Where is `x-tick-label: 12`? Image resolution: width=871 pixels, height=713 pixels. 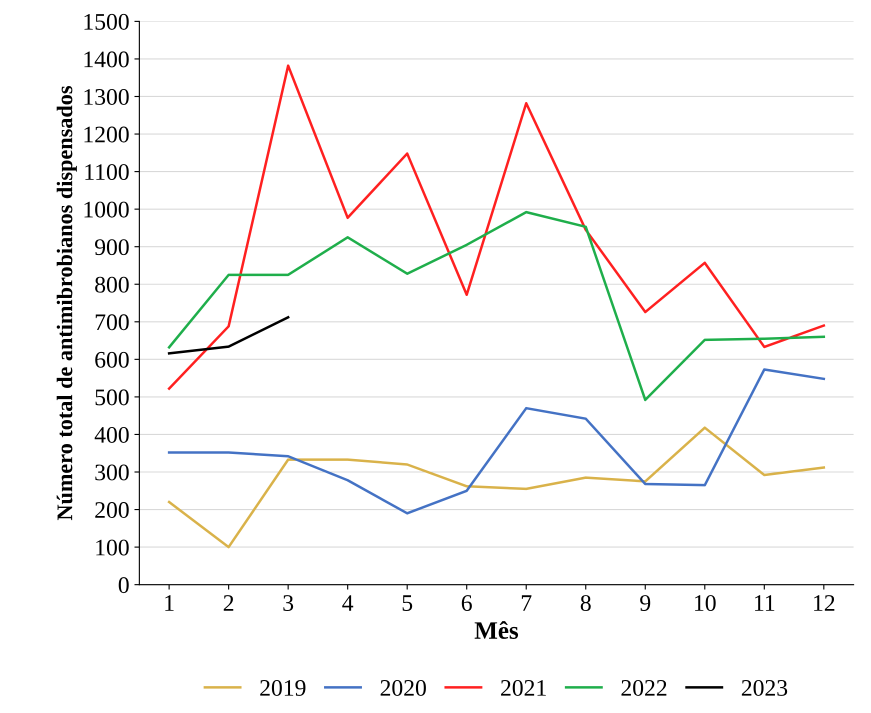 x-tick-label: 12 is located at coordinates (824, 603).